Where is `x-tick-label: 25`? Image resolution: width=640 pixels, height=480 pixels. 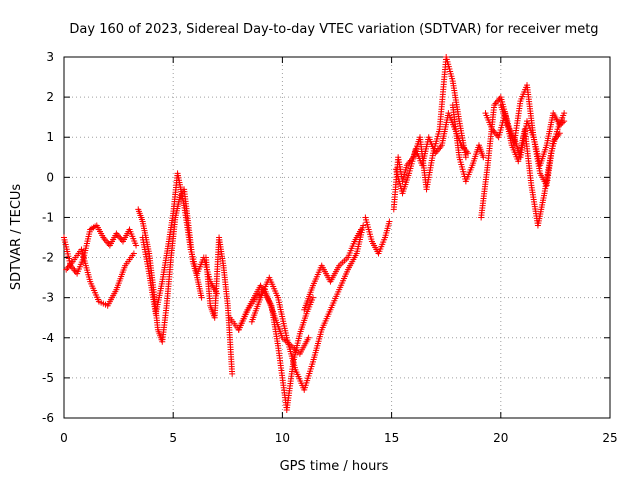 x-tick-label: 25 is located at coordinates (609, 438).